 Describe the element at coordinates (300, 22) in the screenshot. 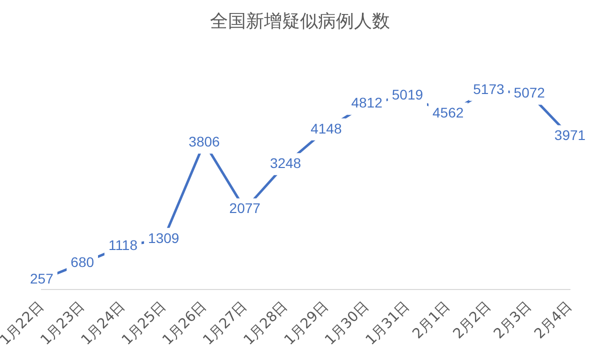

I see `chart-title: 全国新增疑似病例人数` at that location.